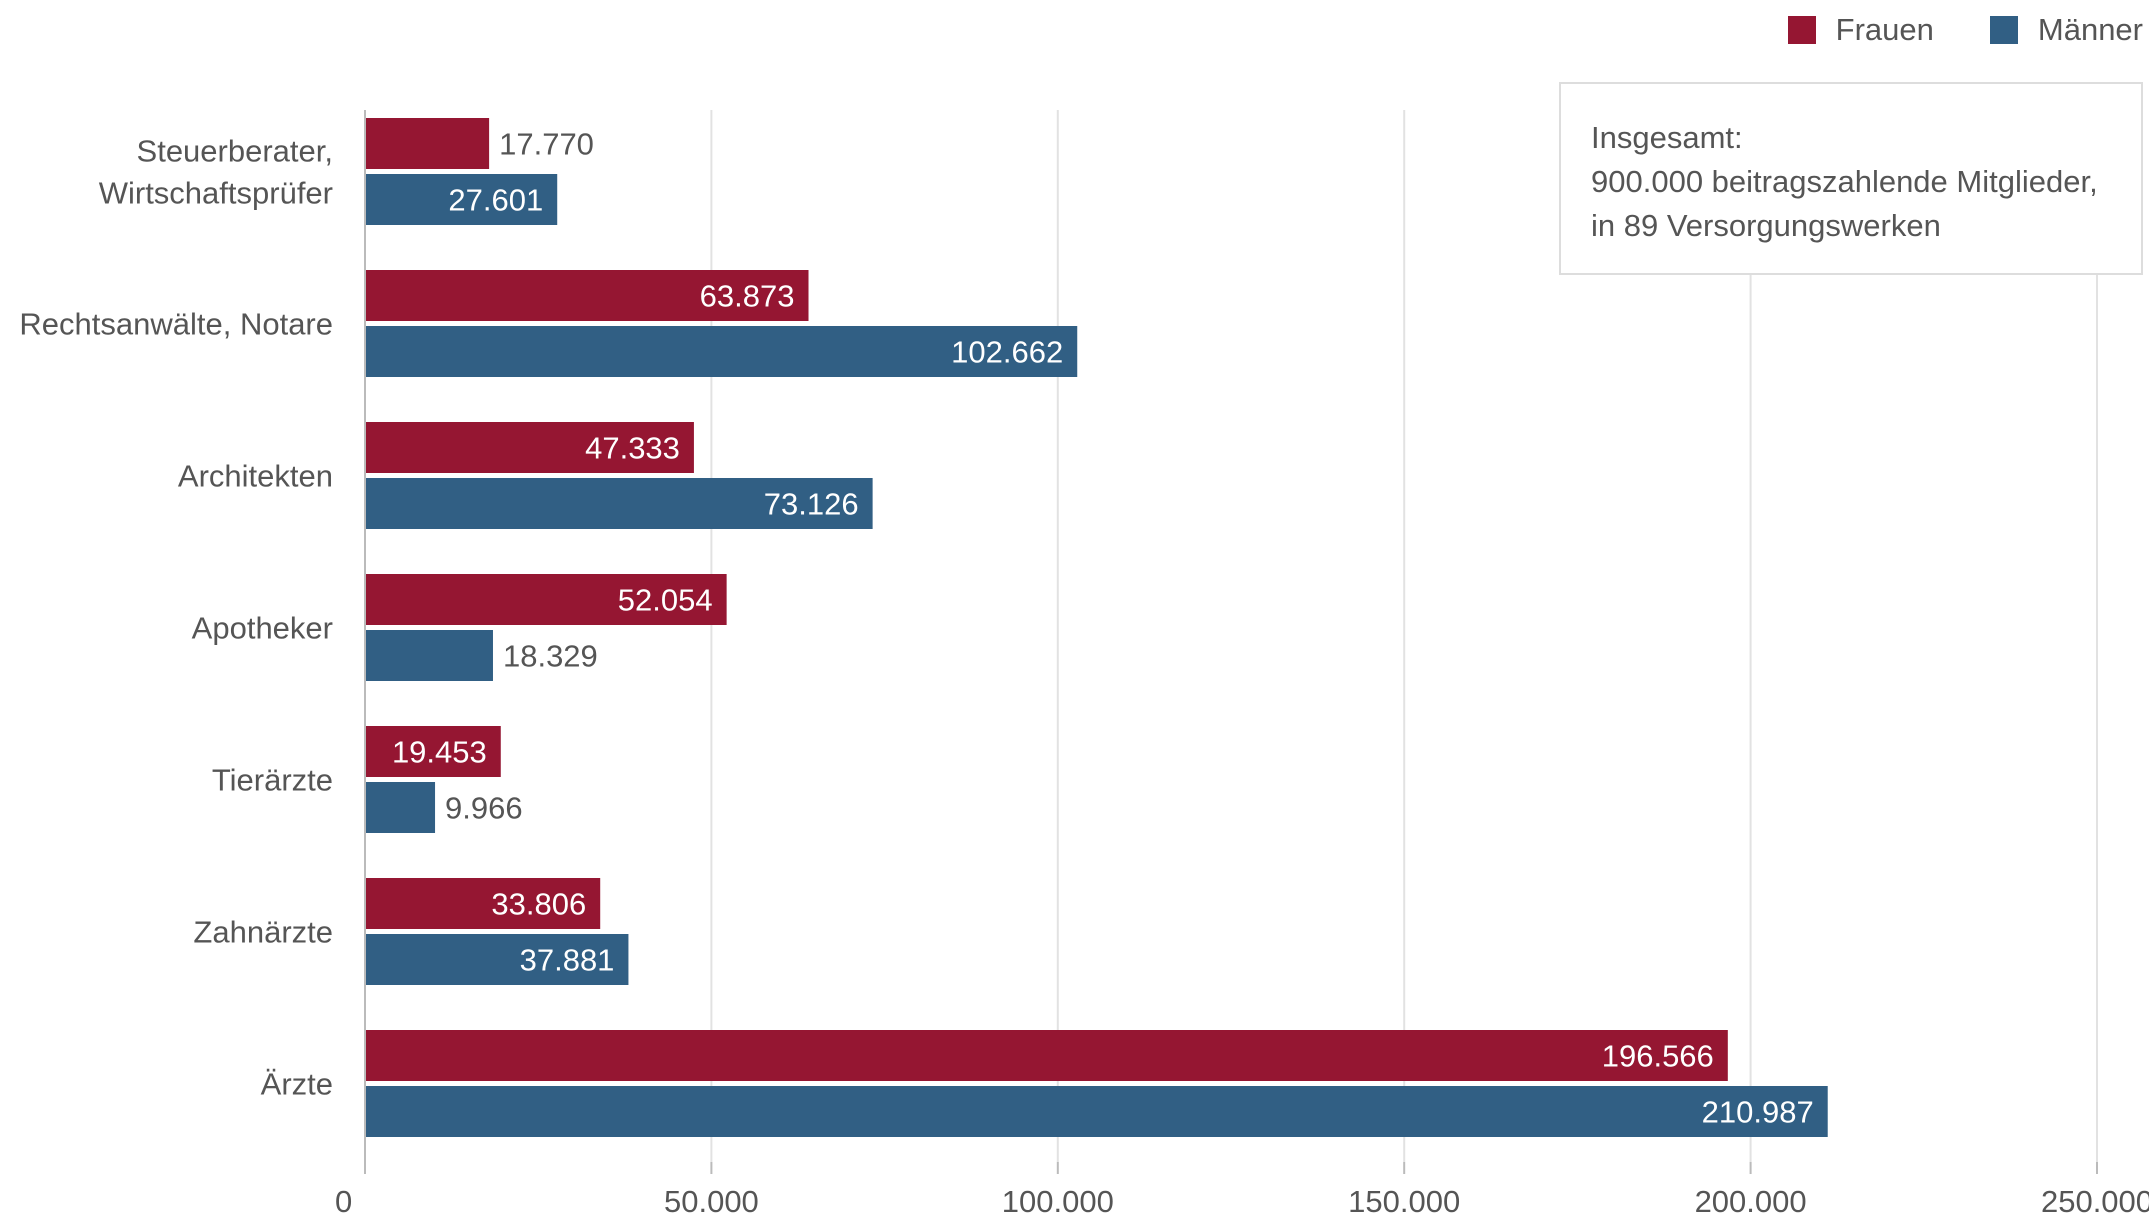  Describe the element at coordinates (2003, 30) in the screenshot. I see `legend-swatch-maenner` at that location.